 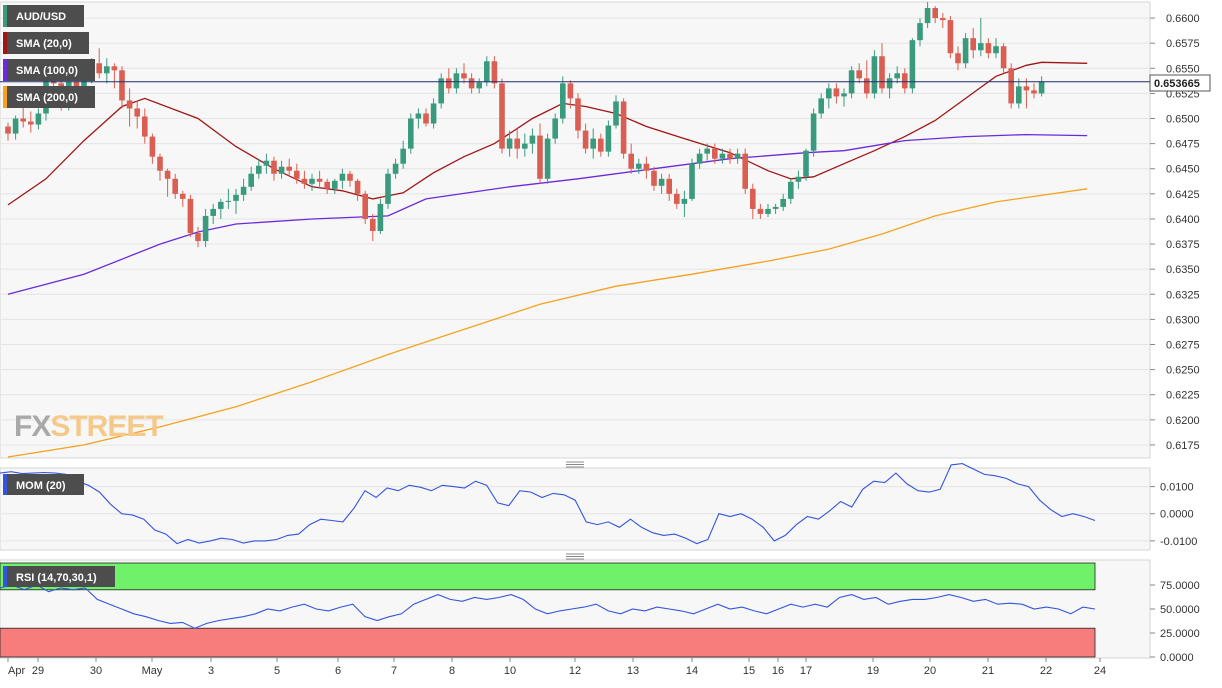 I want to click on x-tick-label: 30, so click(x=96, y=671).